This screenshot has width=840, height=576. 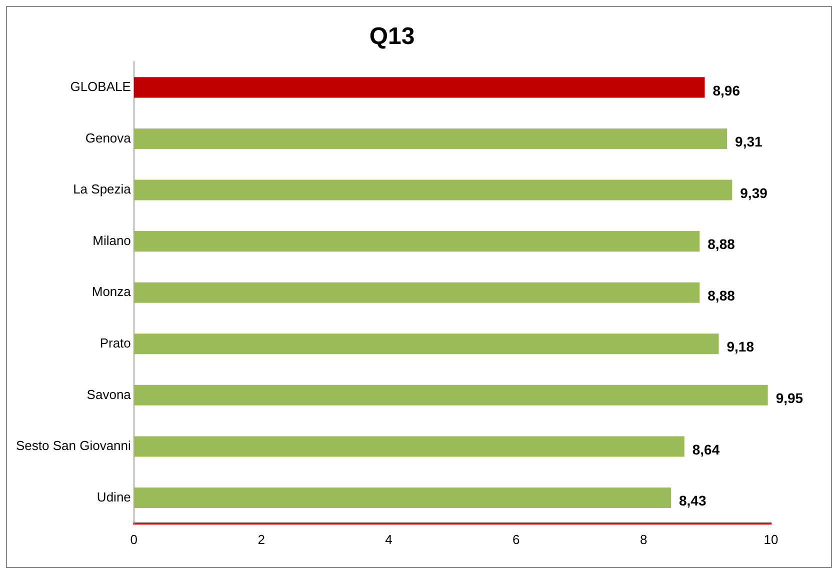 I want to click on y-tick-label: Udine, so click(x=113, y=496).